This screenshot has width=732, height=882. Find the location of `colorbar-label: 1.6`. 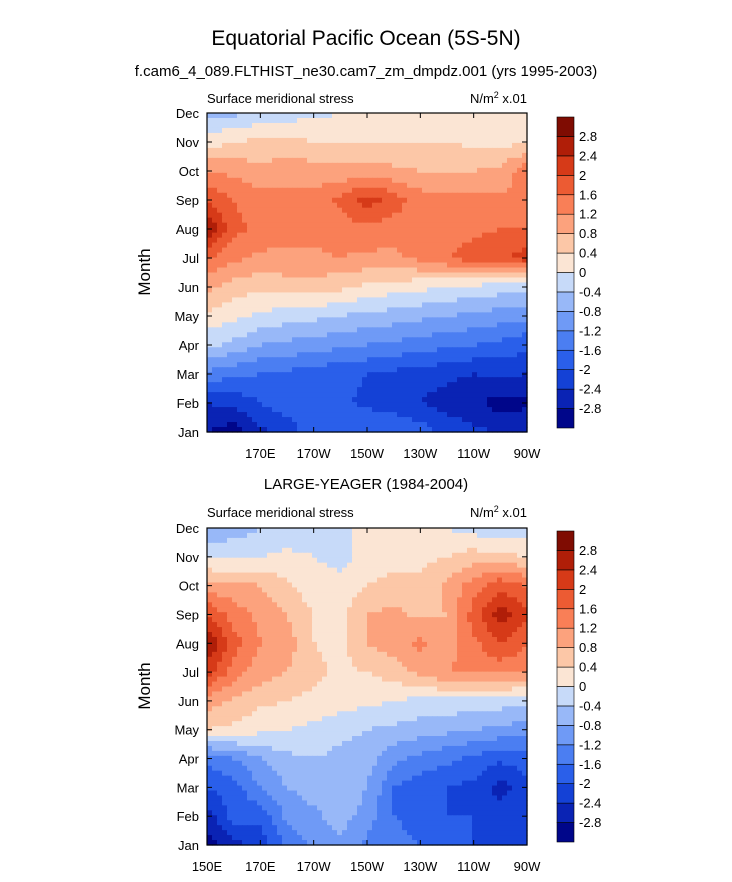

colorbar-label: 1.6 is located at coordinates (588, 194).